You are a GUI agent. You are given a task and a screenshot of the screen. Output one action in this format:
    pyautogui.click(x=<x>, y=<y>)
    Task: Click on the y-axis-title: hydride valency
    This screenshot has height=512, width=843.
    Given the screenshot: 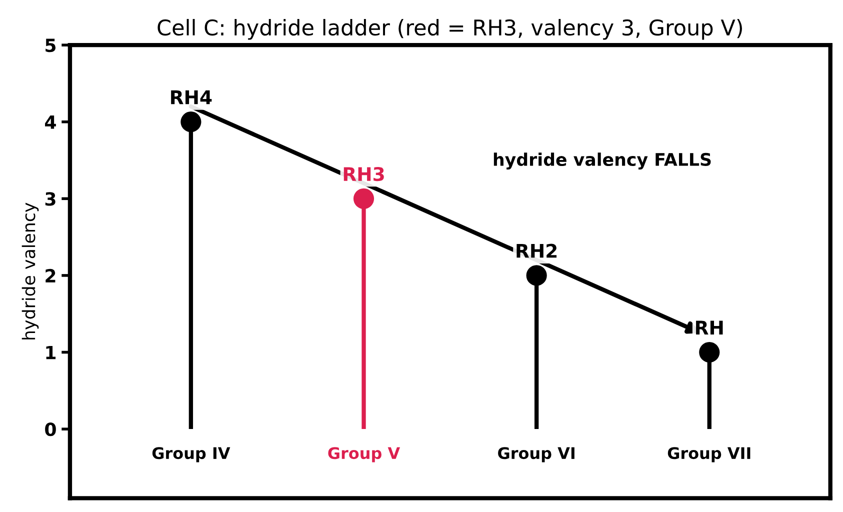 What is the action you would take?
    pyautogui.click(x=30, y=271)
    